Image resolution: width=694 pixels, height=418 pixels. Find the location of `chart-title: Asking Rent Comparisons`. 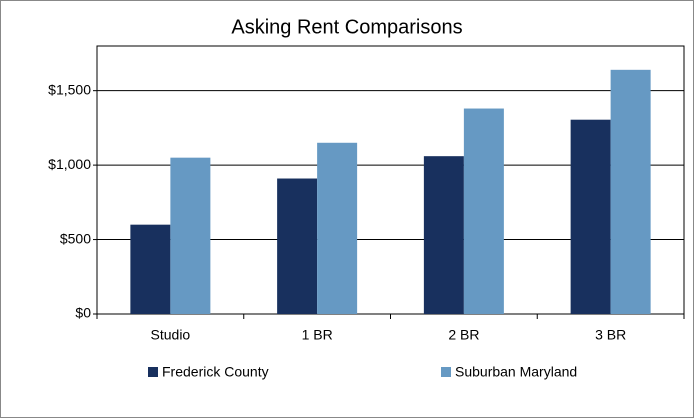

chart-title: Asking Rent Comparisons is located at coordinates (346, 27).